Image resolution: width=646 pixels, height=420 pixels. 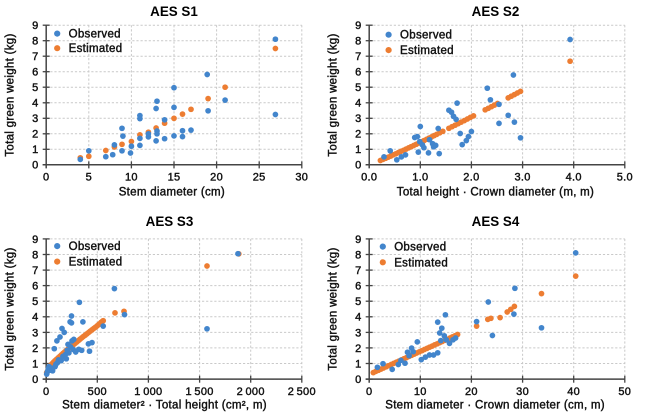 I want to click on svg-text:Stem diameter · Crown diameter: Stem diameter · Crown diameter (cm, m), so click(x=495, y=406).